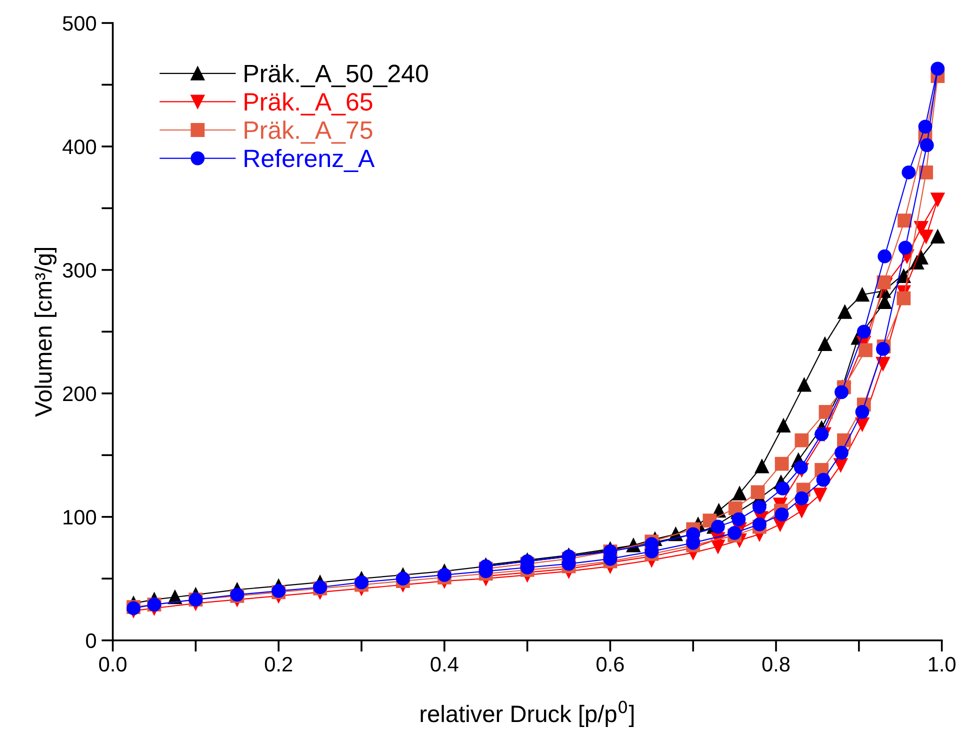 The width and height of the screenshot is (964, 742). I want to click on x-tick-label: 0.0, so click(112, 664).